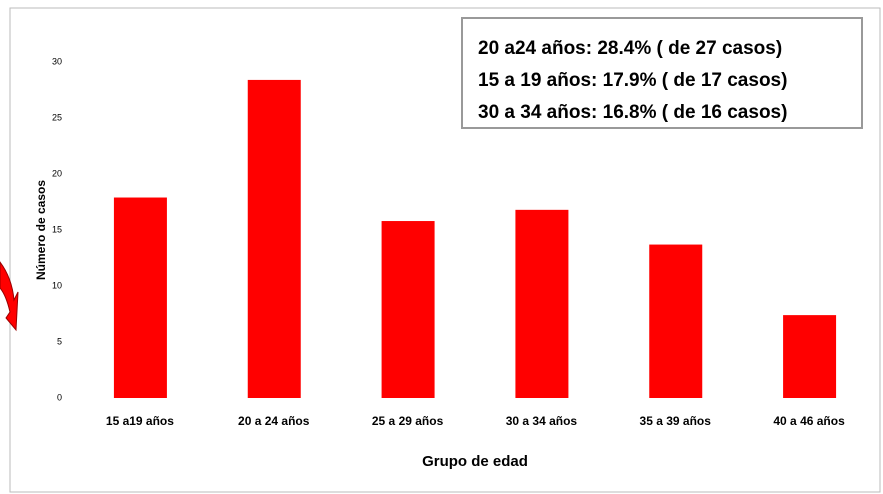  I want to click on y-tick-label: 15, so click(57, 229).